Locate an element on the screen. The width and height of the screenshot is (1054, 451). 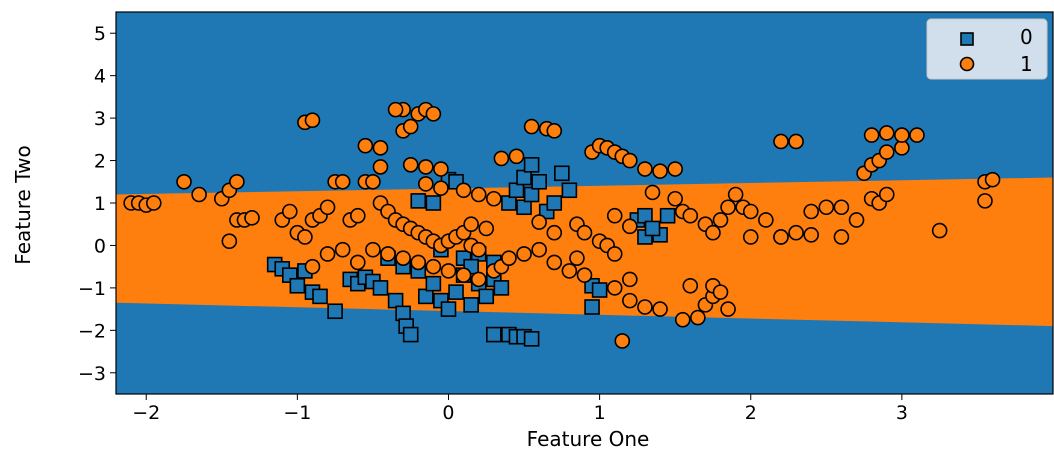
x-tick-label: −2 is located at coordinates (146, 413).